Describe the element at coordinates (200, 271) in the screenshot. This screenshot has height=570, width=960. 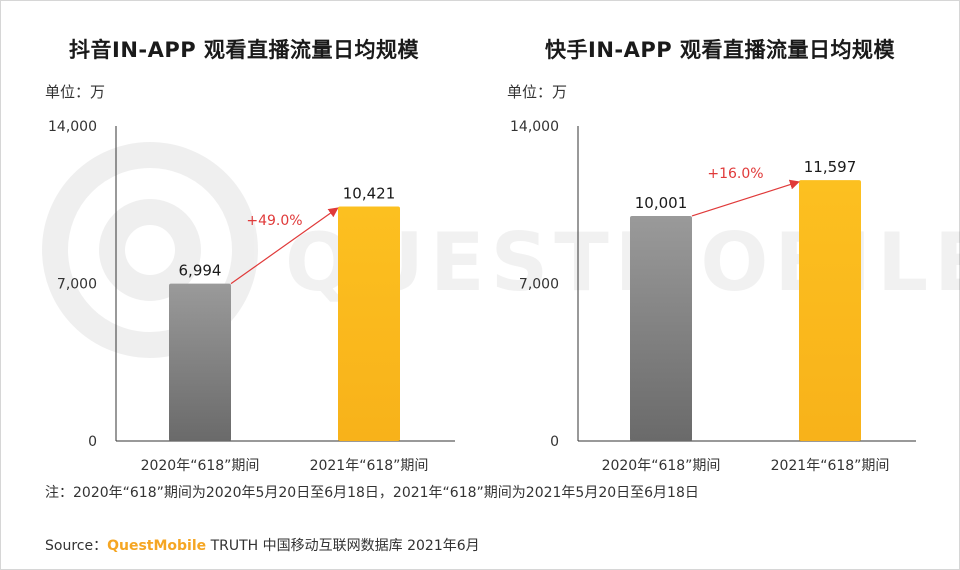
I see `bar-value-label: 6,994` at that location.